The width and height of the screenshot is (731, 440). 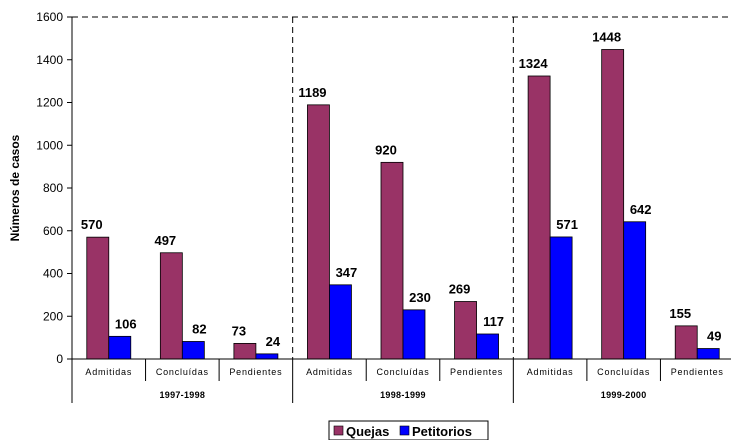 I want to click on legend-swatch-petitorios, so click(x=404, y=430).